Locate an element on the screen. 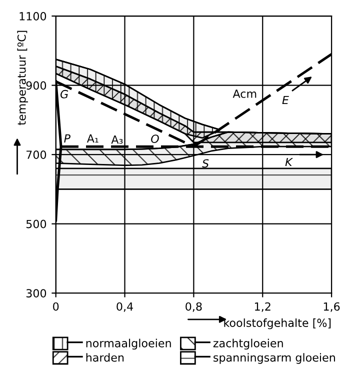 The height and width of the screenshot is (365, 349). y-tick-label: 900 is located at coordinates (36, 85).